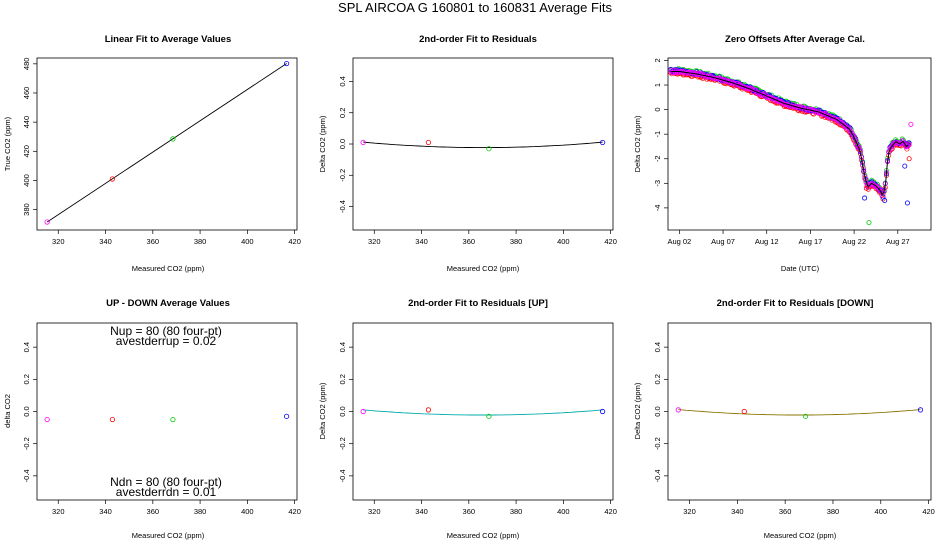 The width and height of the screenshot is (950, 550). What do you see at coordinates (657, 379) in the screenshot?
I see `y-tick-label: 0.2` at bounding box center [657, 379].